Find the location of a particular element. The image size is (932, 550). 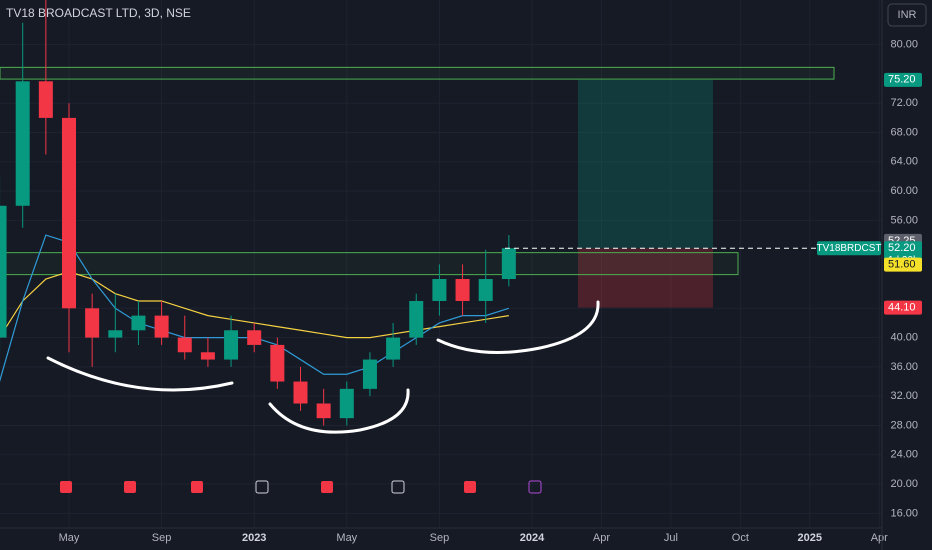

x-tick-label: 2024 is located at coordinates (532, 538).